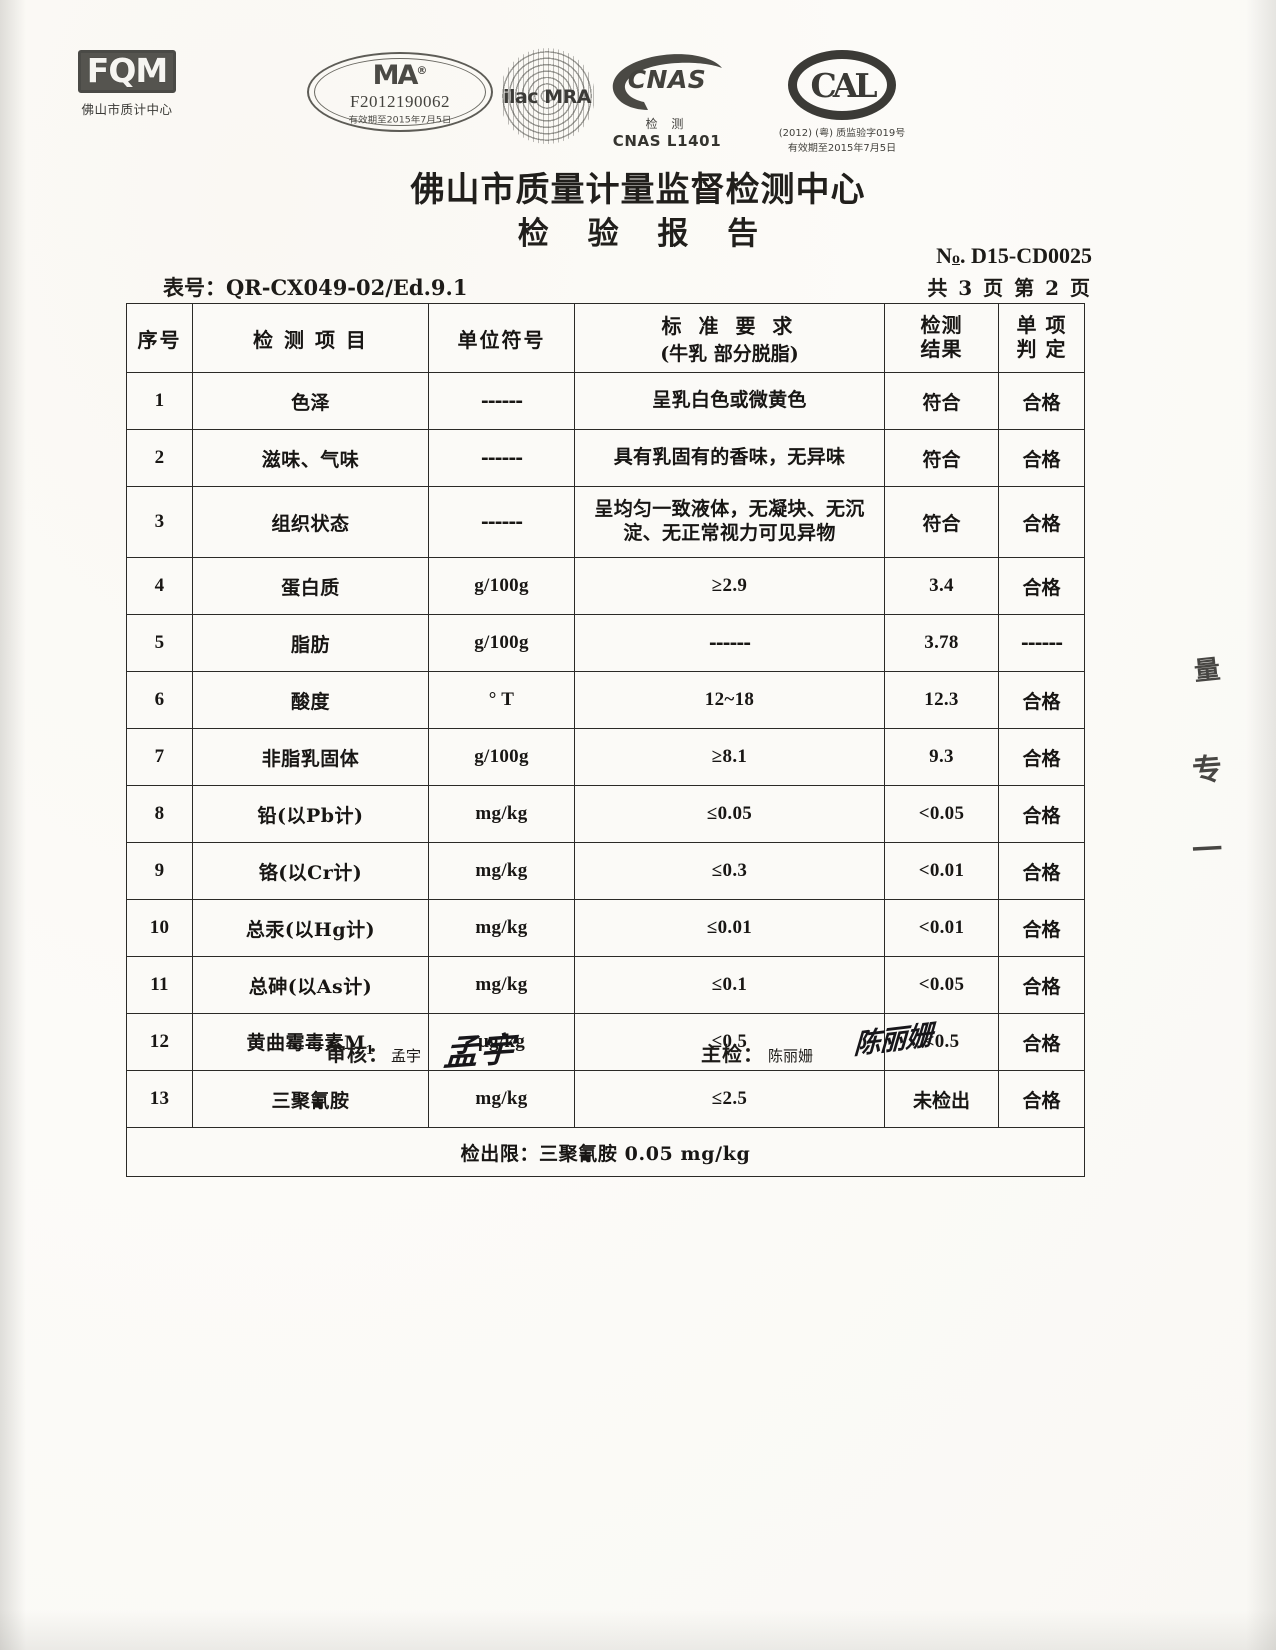 This screenshot has width=1276, height=1650. I want to click on chief-inspector-signature-field: 主检： 陈丽姗, so click(757, 1052).